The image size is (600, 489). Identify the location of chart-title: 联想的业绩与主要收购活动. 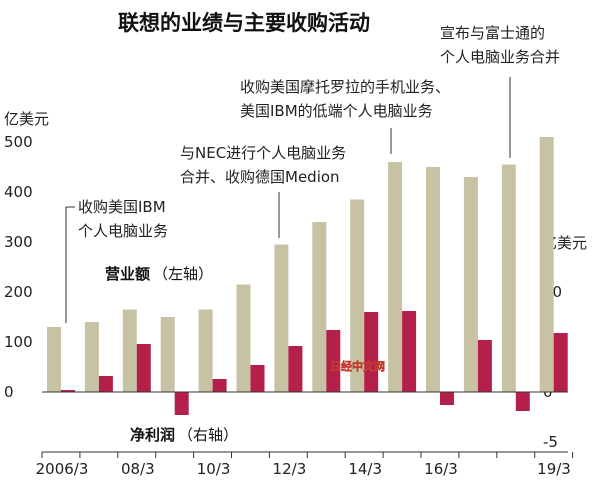
(244, 23).